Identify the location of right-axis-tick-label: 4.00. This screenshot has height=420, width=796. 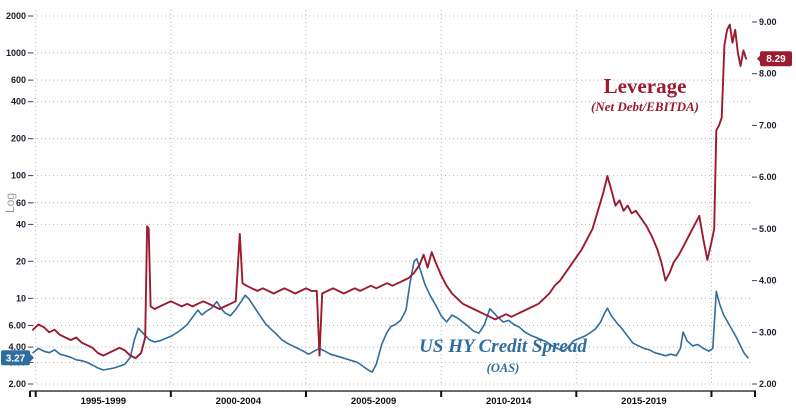
(768, 281).